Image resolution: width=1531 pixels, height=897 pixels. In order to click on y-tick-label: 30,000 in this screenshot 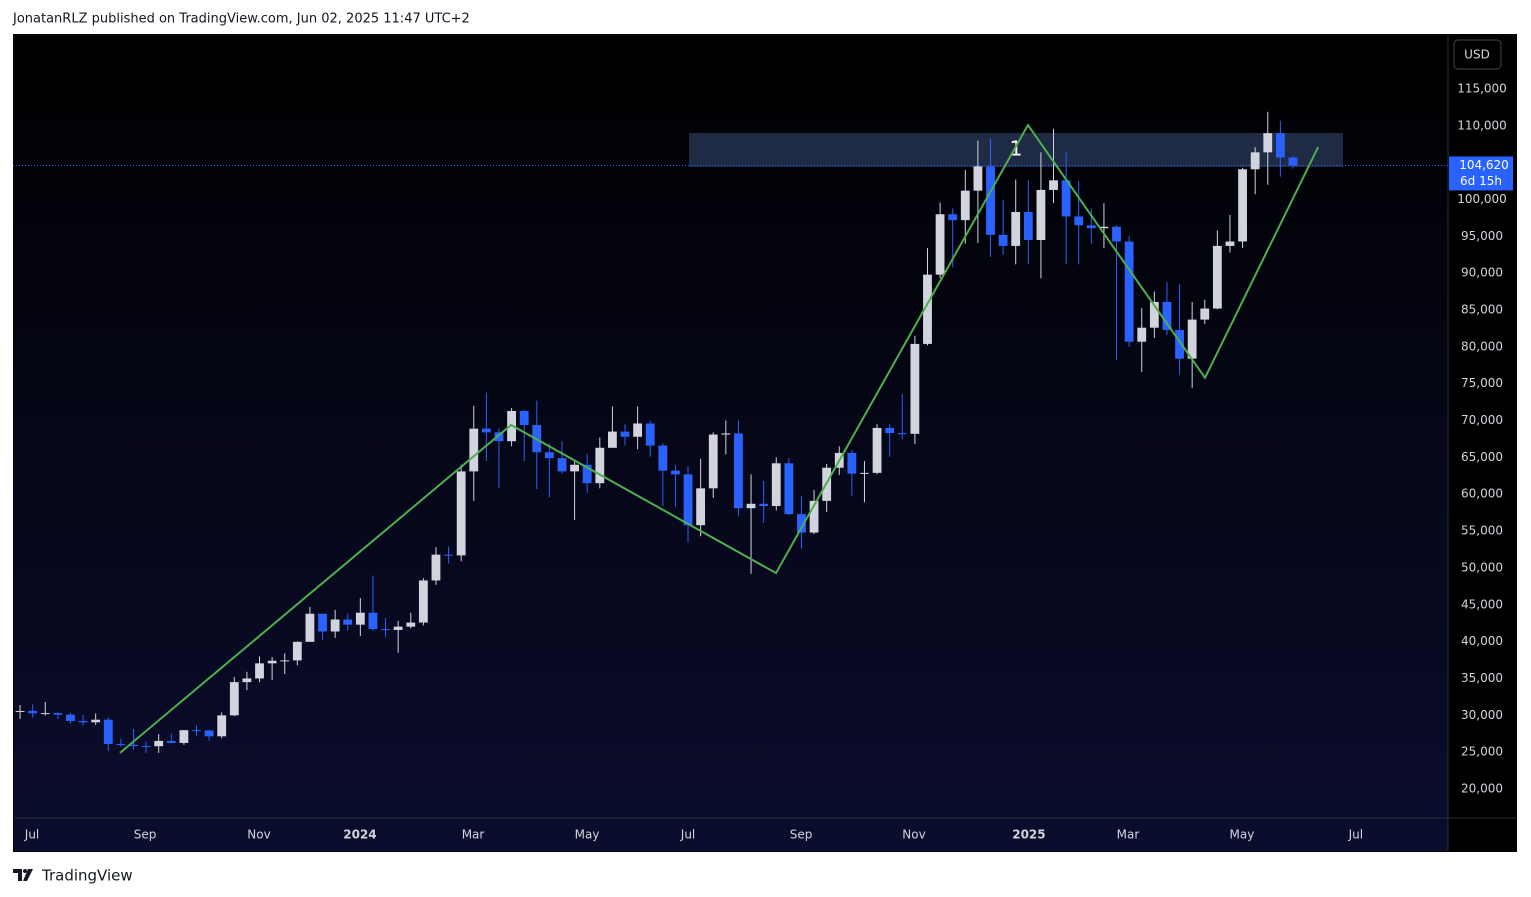, I will do `click(1482, 715)`.